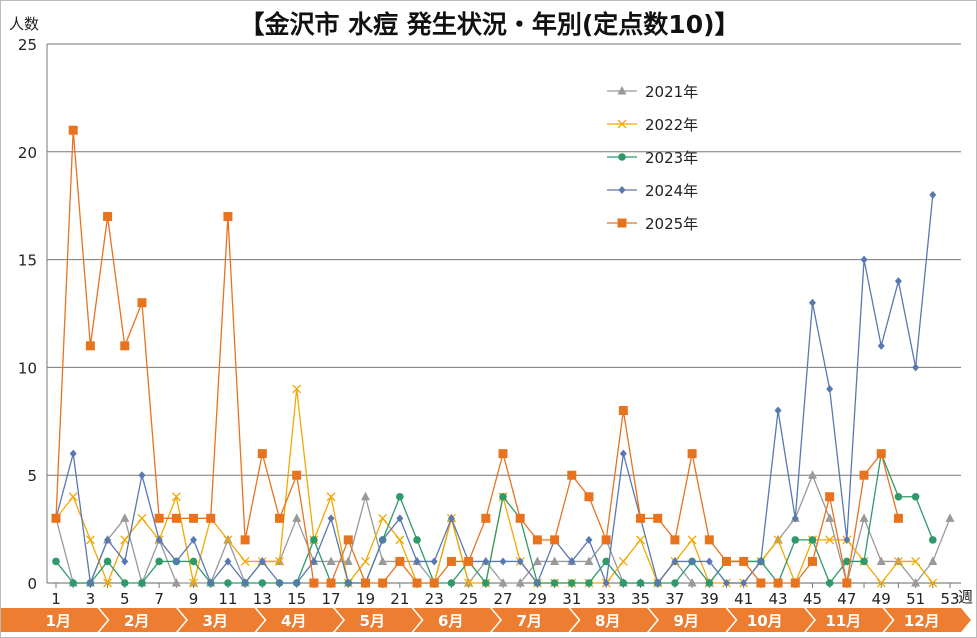  Describe the element at coordinates (399, 599) in the screenshot. I see `x-tick-label: 21` at that location.